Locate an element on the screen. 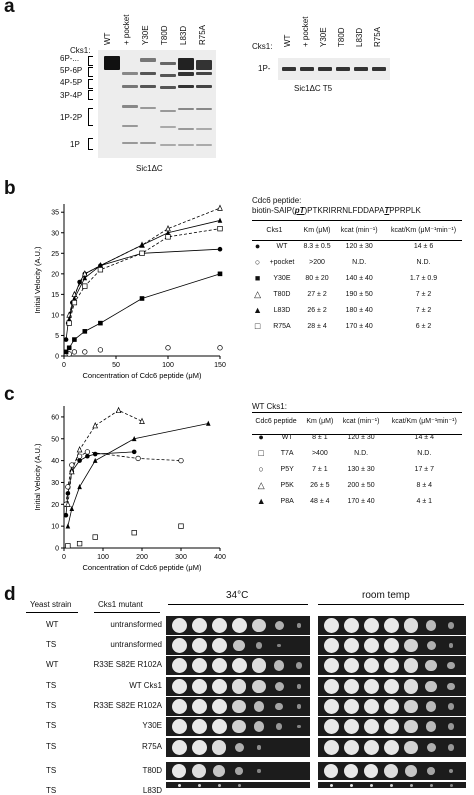 This screenshot has height=795, width=474. table-cell-name: Y30E is located at coordinates (282, 278).